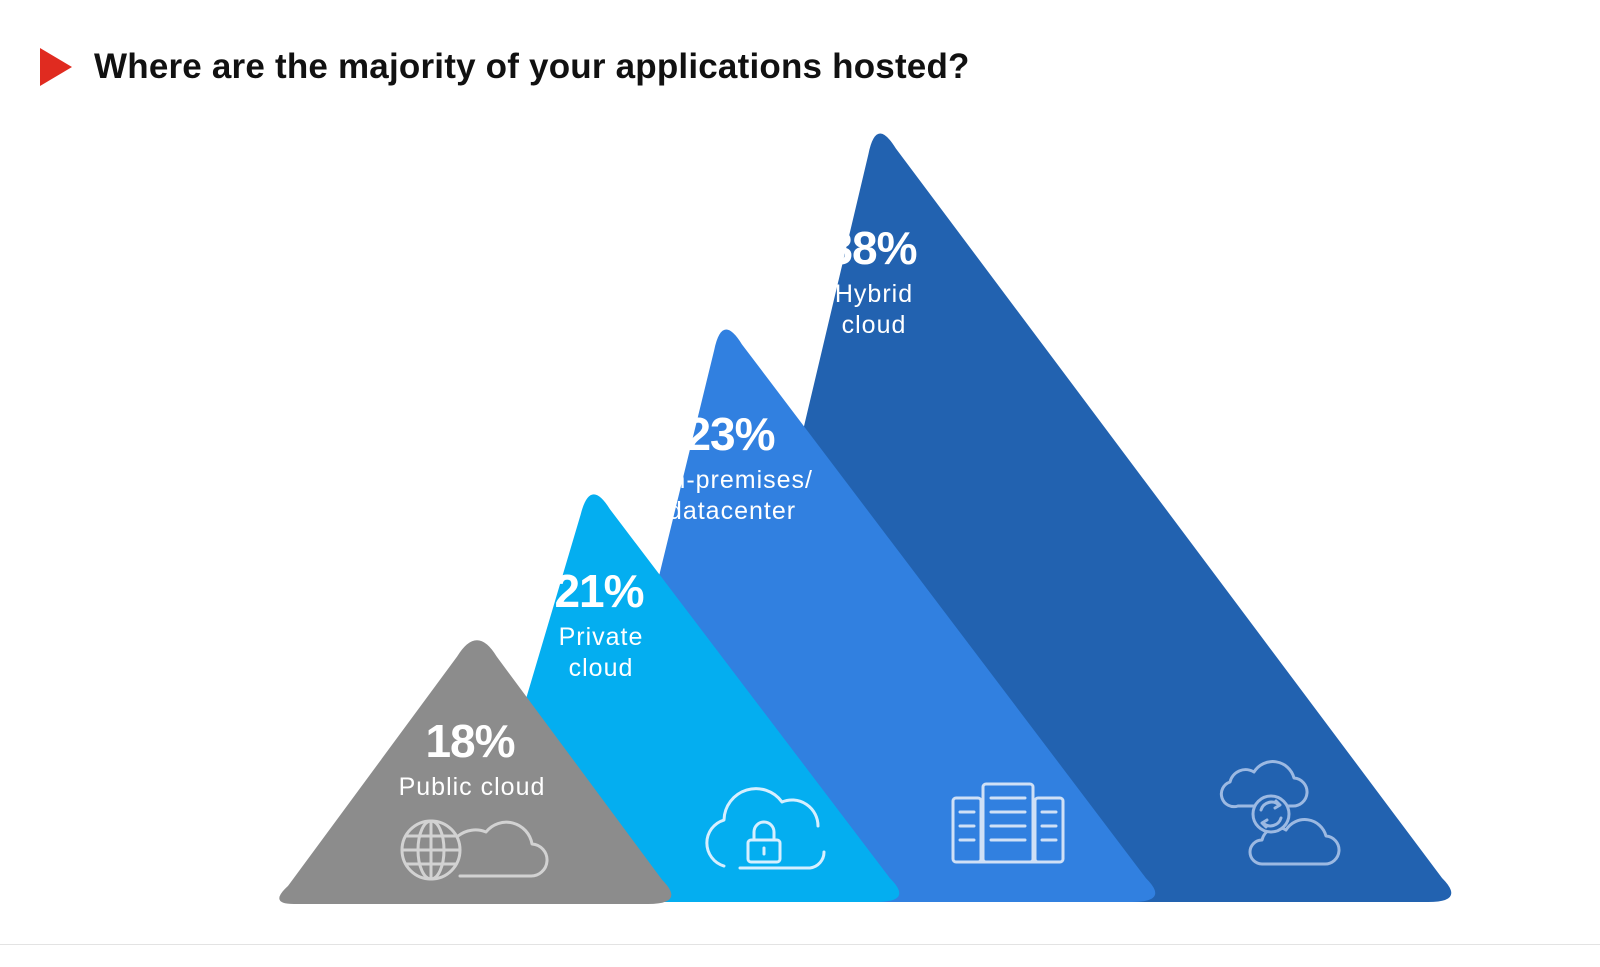  Describe the element at coordinates (765, 828) in the screenshot. I see `cloud-lock-icon` at that location.